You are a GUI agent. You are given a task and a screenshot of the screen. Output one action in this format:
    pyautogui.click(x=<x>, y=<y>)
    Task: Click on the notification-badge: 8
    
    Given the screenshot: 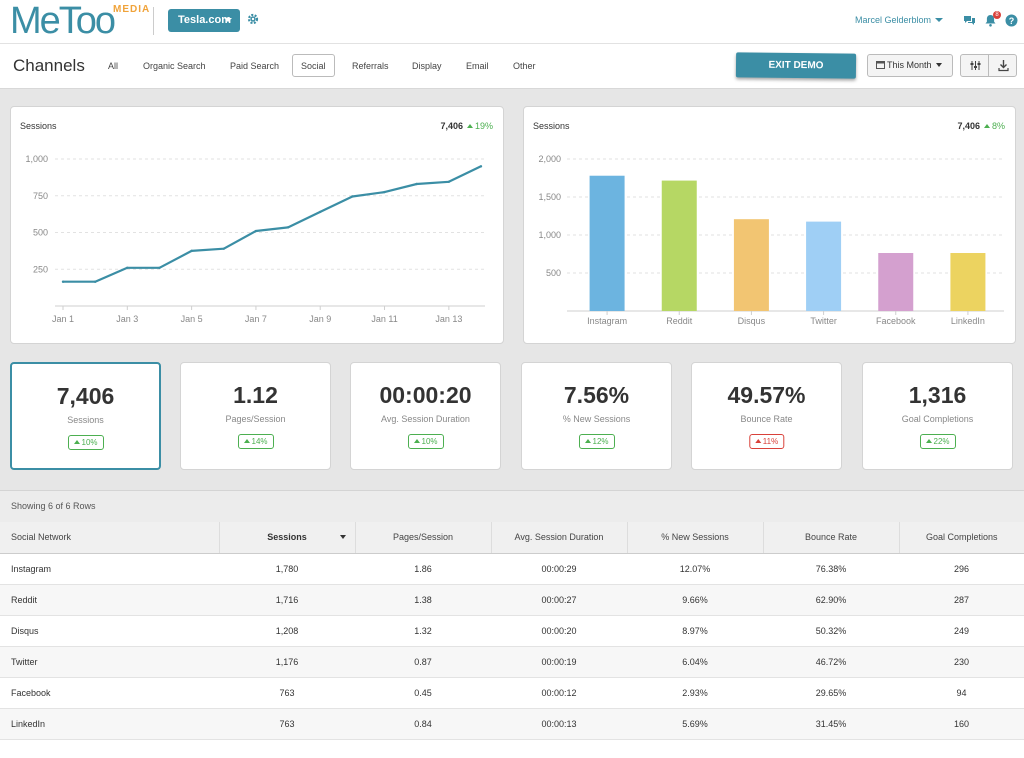 What is the action you would take?
    pyautogui.click(x=997, y=15)
    